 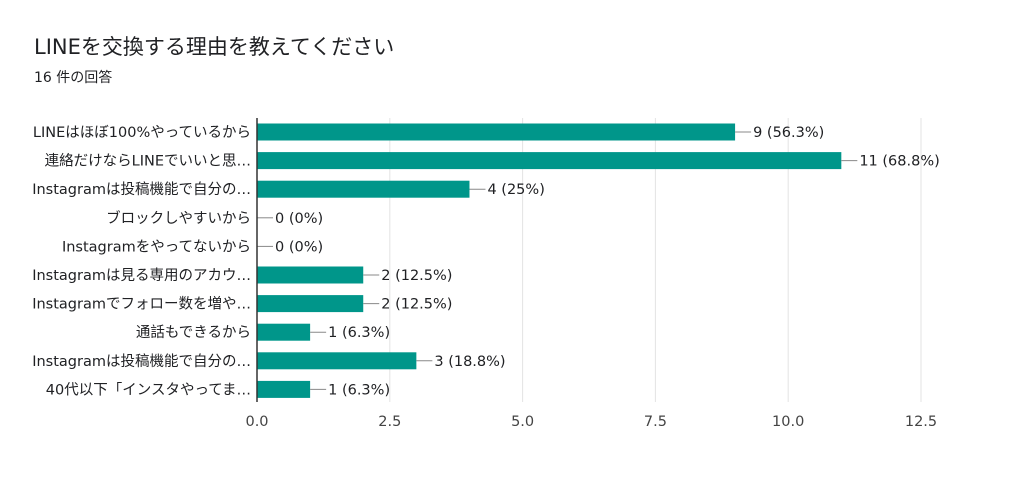 I want to click on category-label: Instagramをやってないから, so click(x=156, y=246).